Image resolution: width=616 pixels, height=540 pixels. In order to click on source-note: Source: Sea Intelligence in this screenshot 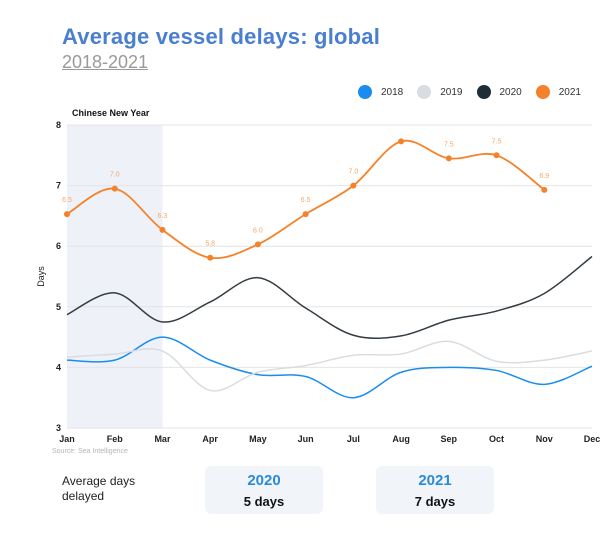, I will do `click(90, 451)`.